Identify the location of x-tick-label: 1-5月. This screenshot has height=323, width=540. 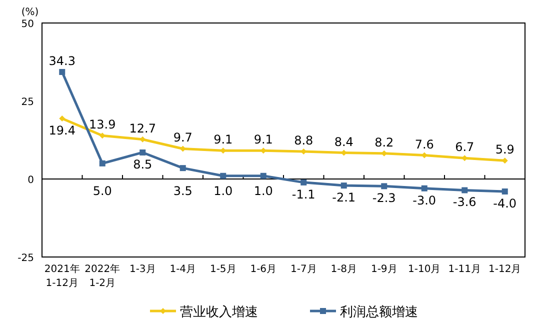
(223, 269).